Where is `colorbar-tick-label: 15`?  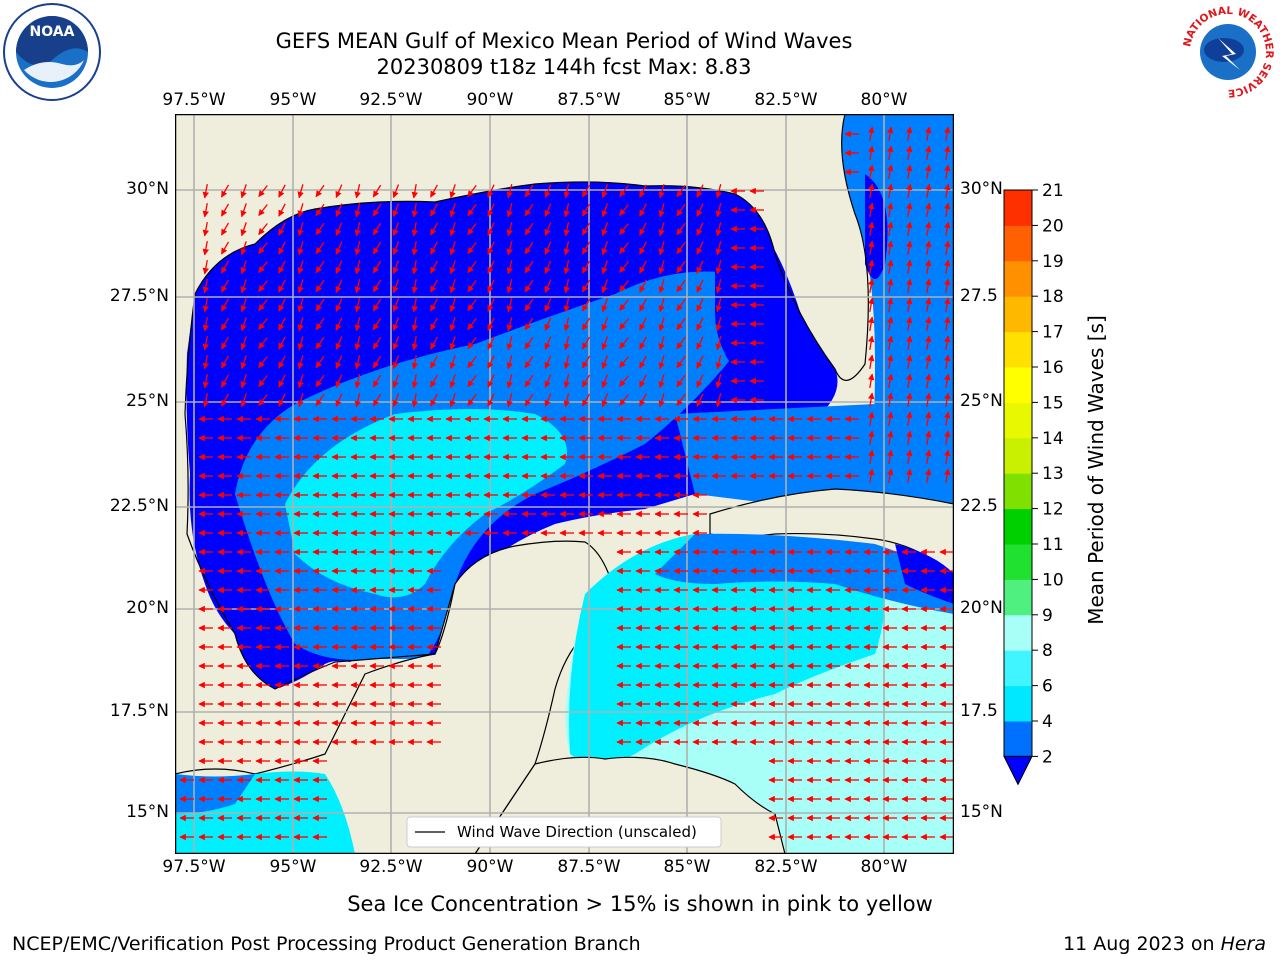 colorbar-tick-label: 15 is located at coordinates (1053, 403).